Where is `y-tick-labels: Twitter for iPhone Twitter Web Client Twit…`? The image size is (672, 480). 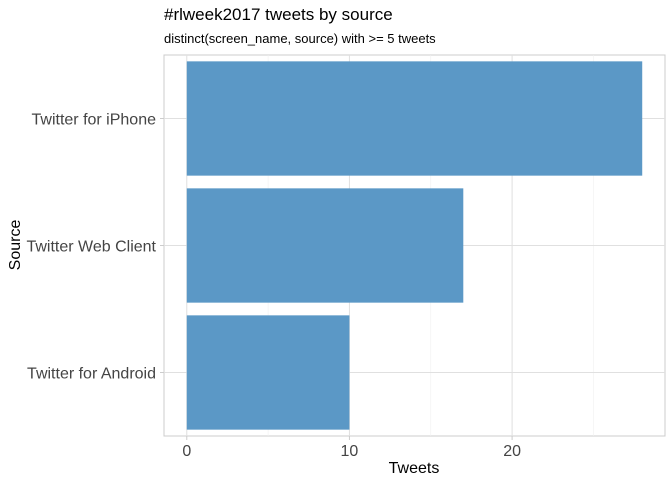
y-tick-labels: Twitter for iPhone Twitter Web Client Twit… is located at coordinates (95, 247).